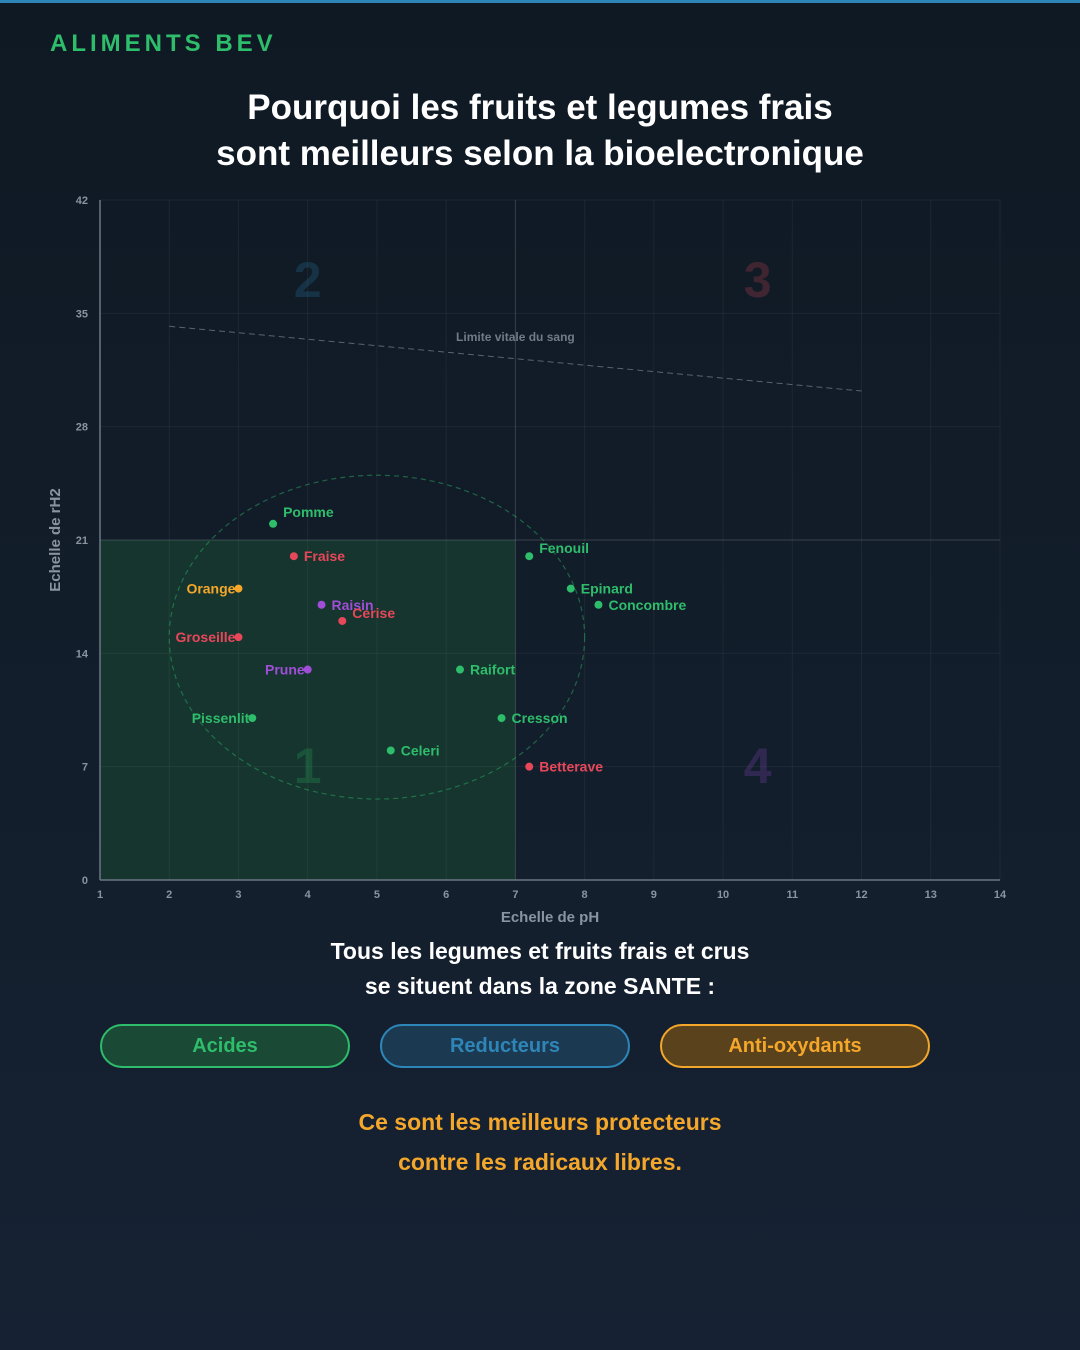 This screenshot has height=1350, width=1080. What do you see at coordinates (377, 637) in the screenshot?
I see `health-ellipse` at bounding box center [377, 637].